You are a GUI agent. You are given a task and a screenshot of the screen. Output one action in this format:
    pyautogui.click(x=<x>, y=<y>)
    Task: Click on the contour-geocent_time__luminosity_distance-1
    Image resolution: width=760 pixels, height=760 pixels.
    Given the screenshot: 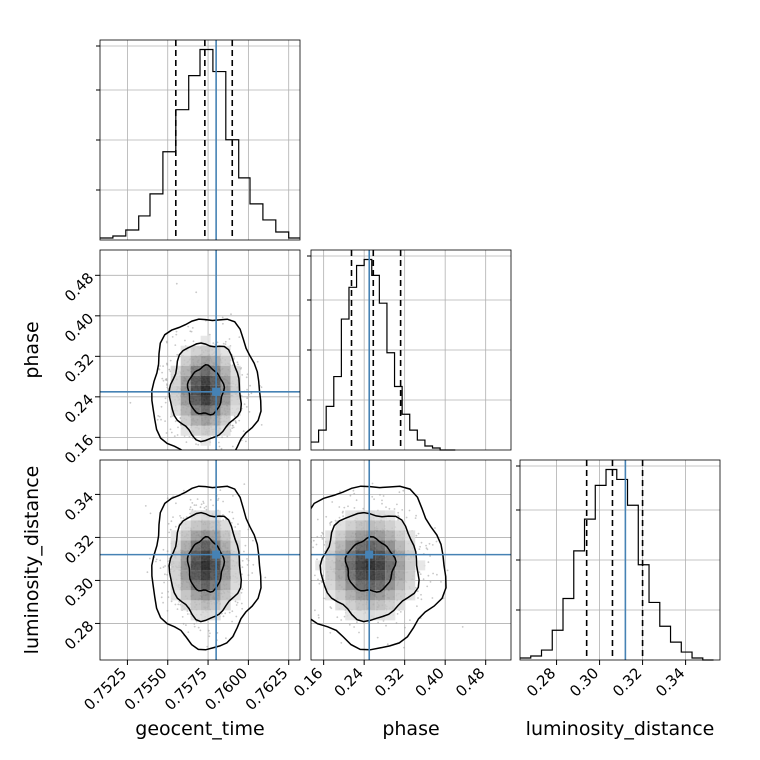 What is the action you would take?
    pyautogui.click(x=205, y=567)
    